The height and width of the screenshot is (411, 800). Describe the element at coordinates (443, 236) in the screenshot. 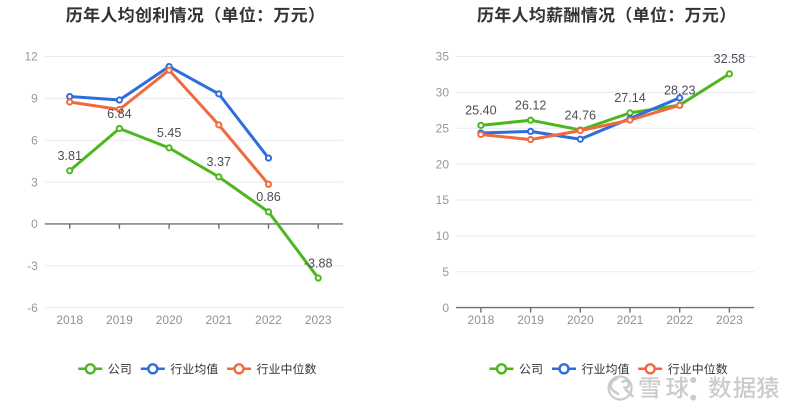

I see `svg-text: 10` at that location.